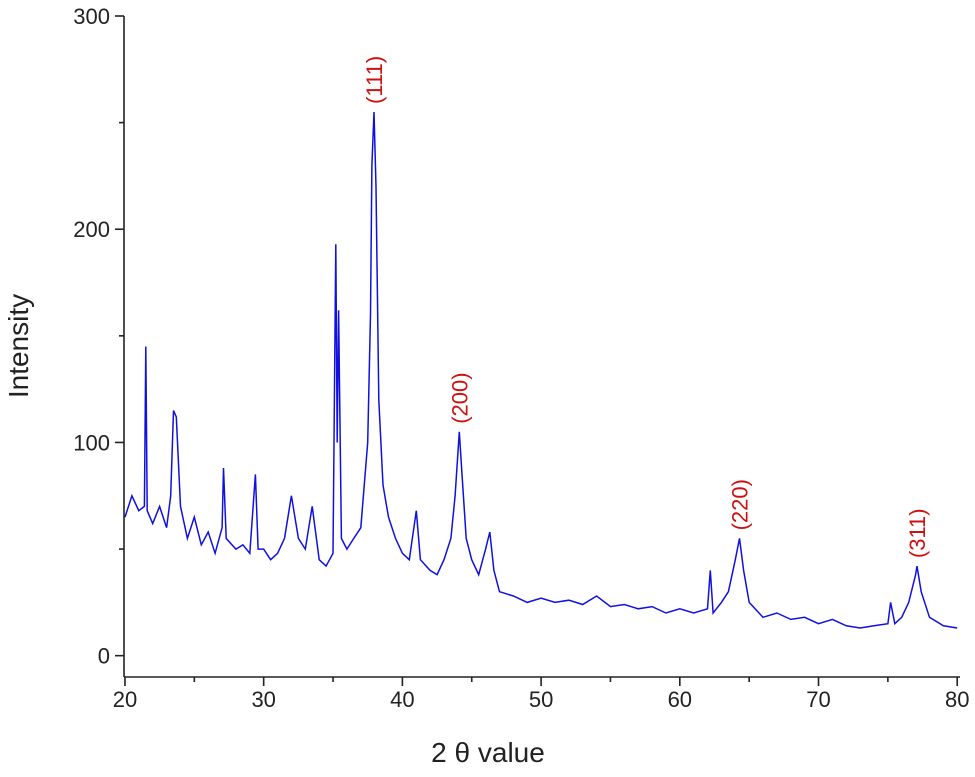 This screenshot has width=975, height=777. I want to click on x-tick-label: 50, so click(541, 699).